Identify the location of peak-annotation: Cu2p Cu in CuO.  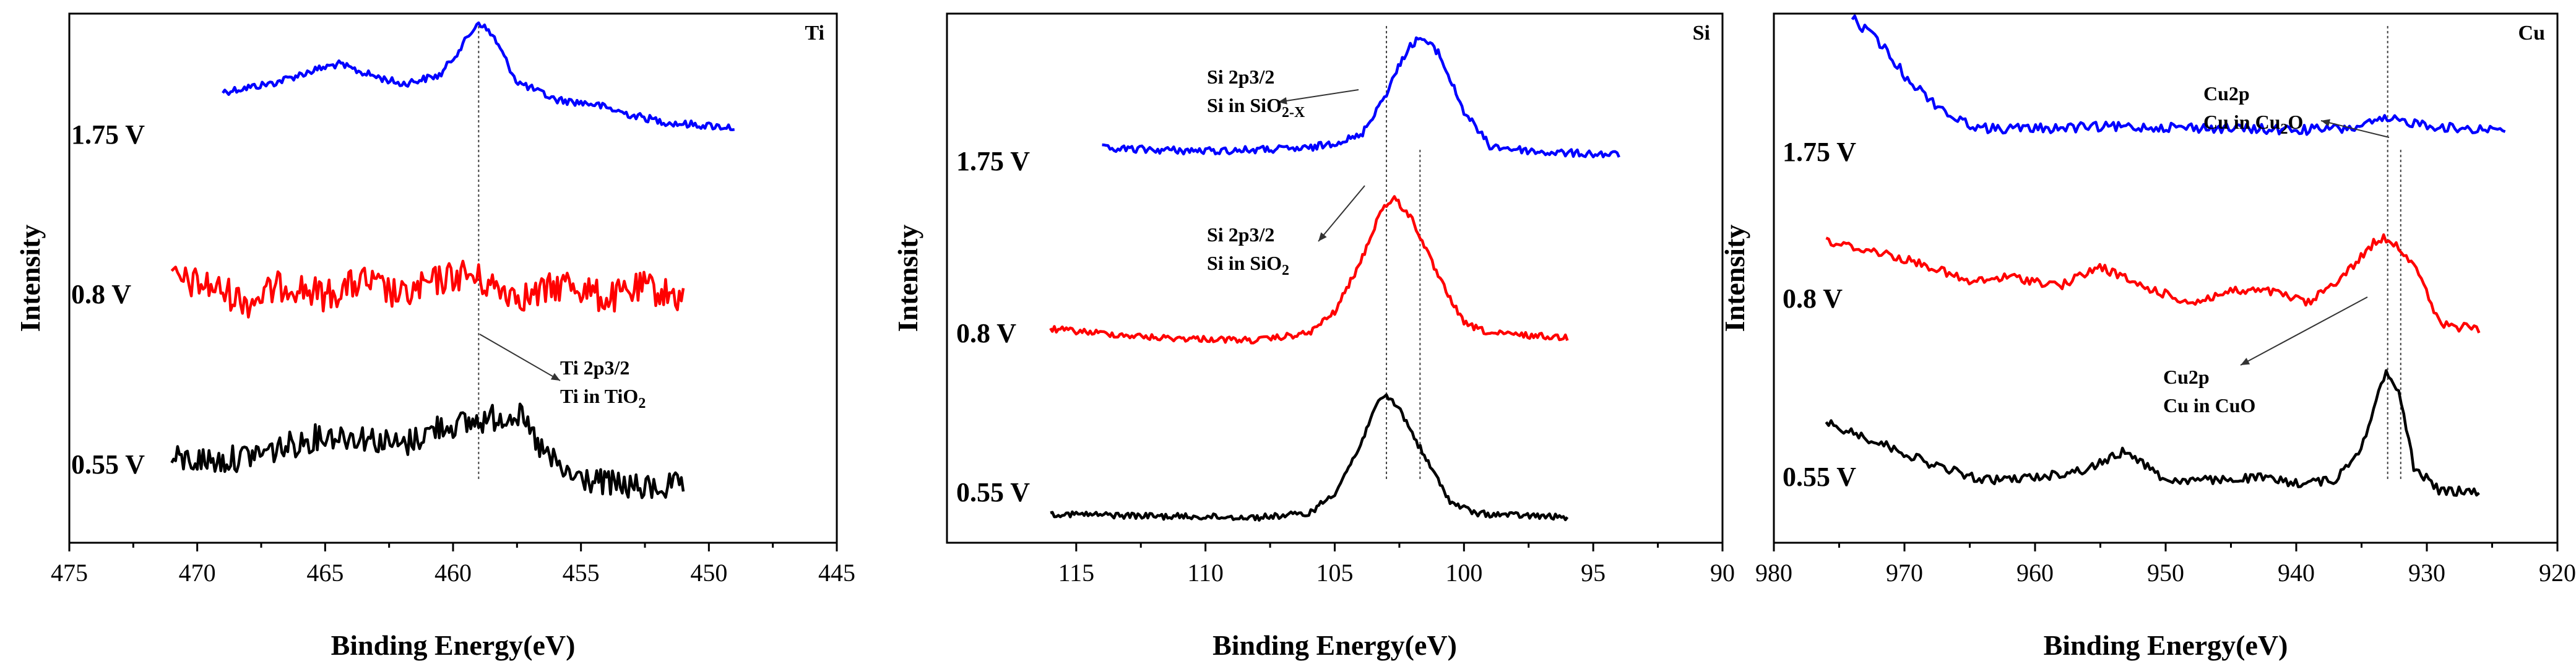
(2265, 357).